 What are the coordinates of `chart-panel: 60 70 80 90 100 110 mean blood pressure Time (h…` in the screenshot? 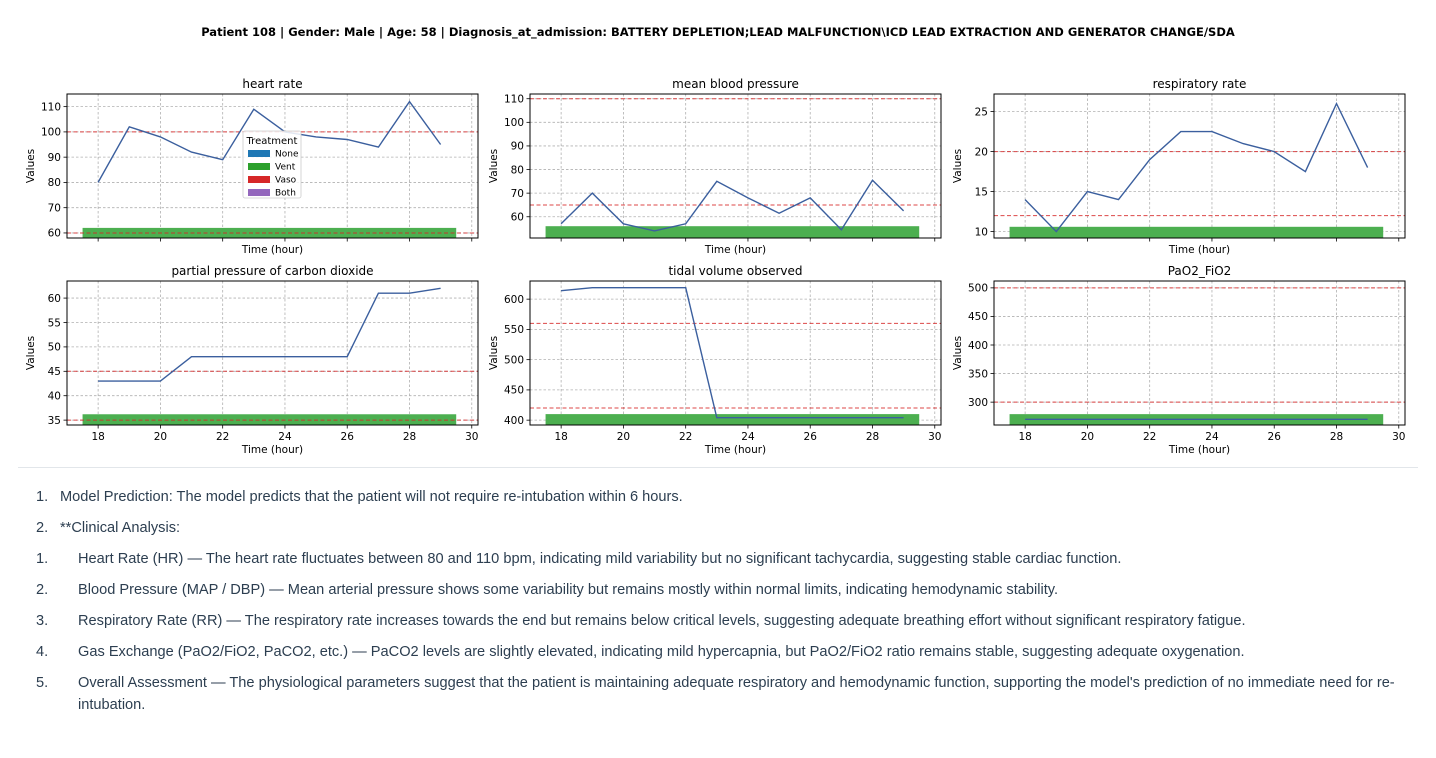 It's located at (715, 166).